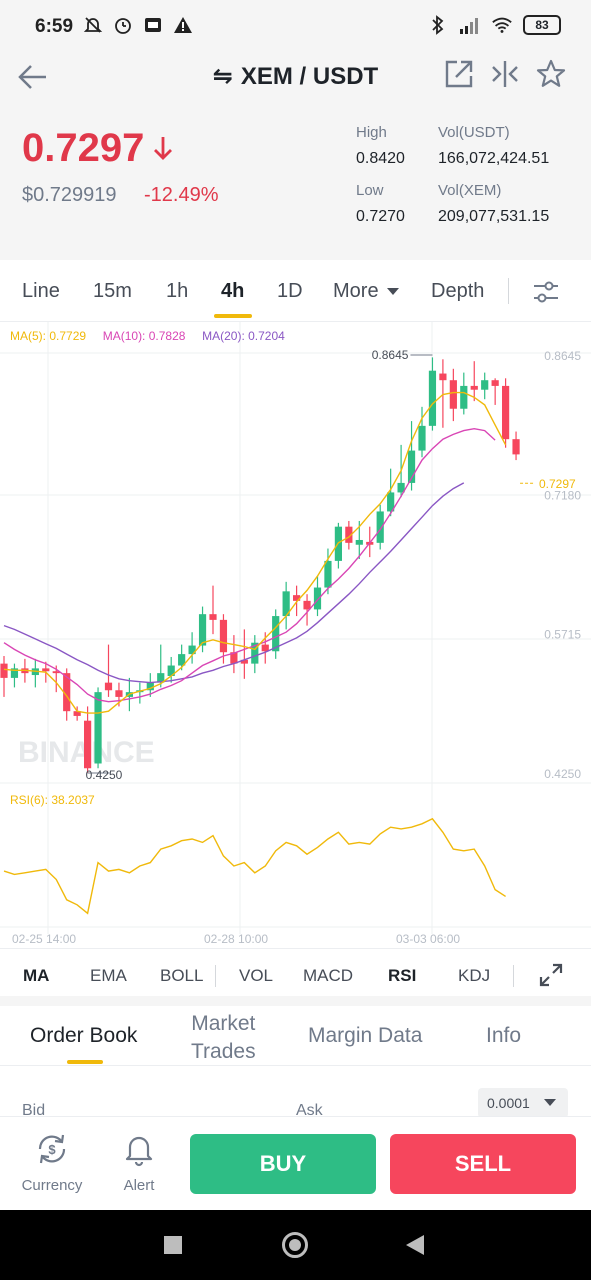 This screenshot has width=591, height=1280. Describe the element at coordinates (233, 291) in the screenshot. I see `tab-4h: 4h` at that location.